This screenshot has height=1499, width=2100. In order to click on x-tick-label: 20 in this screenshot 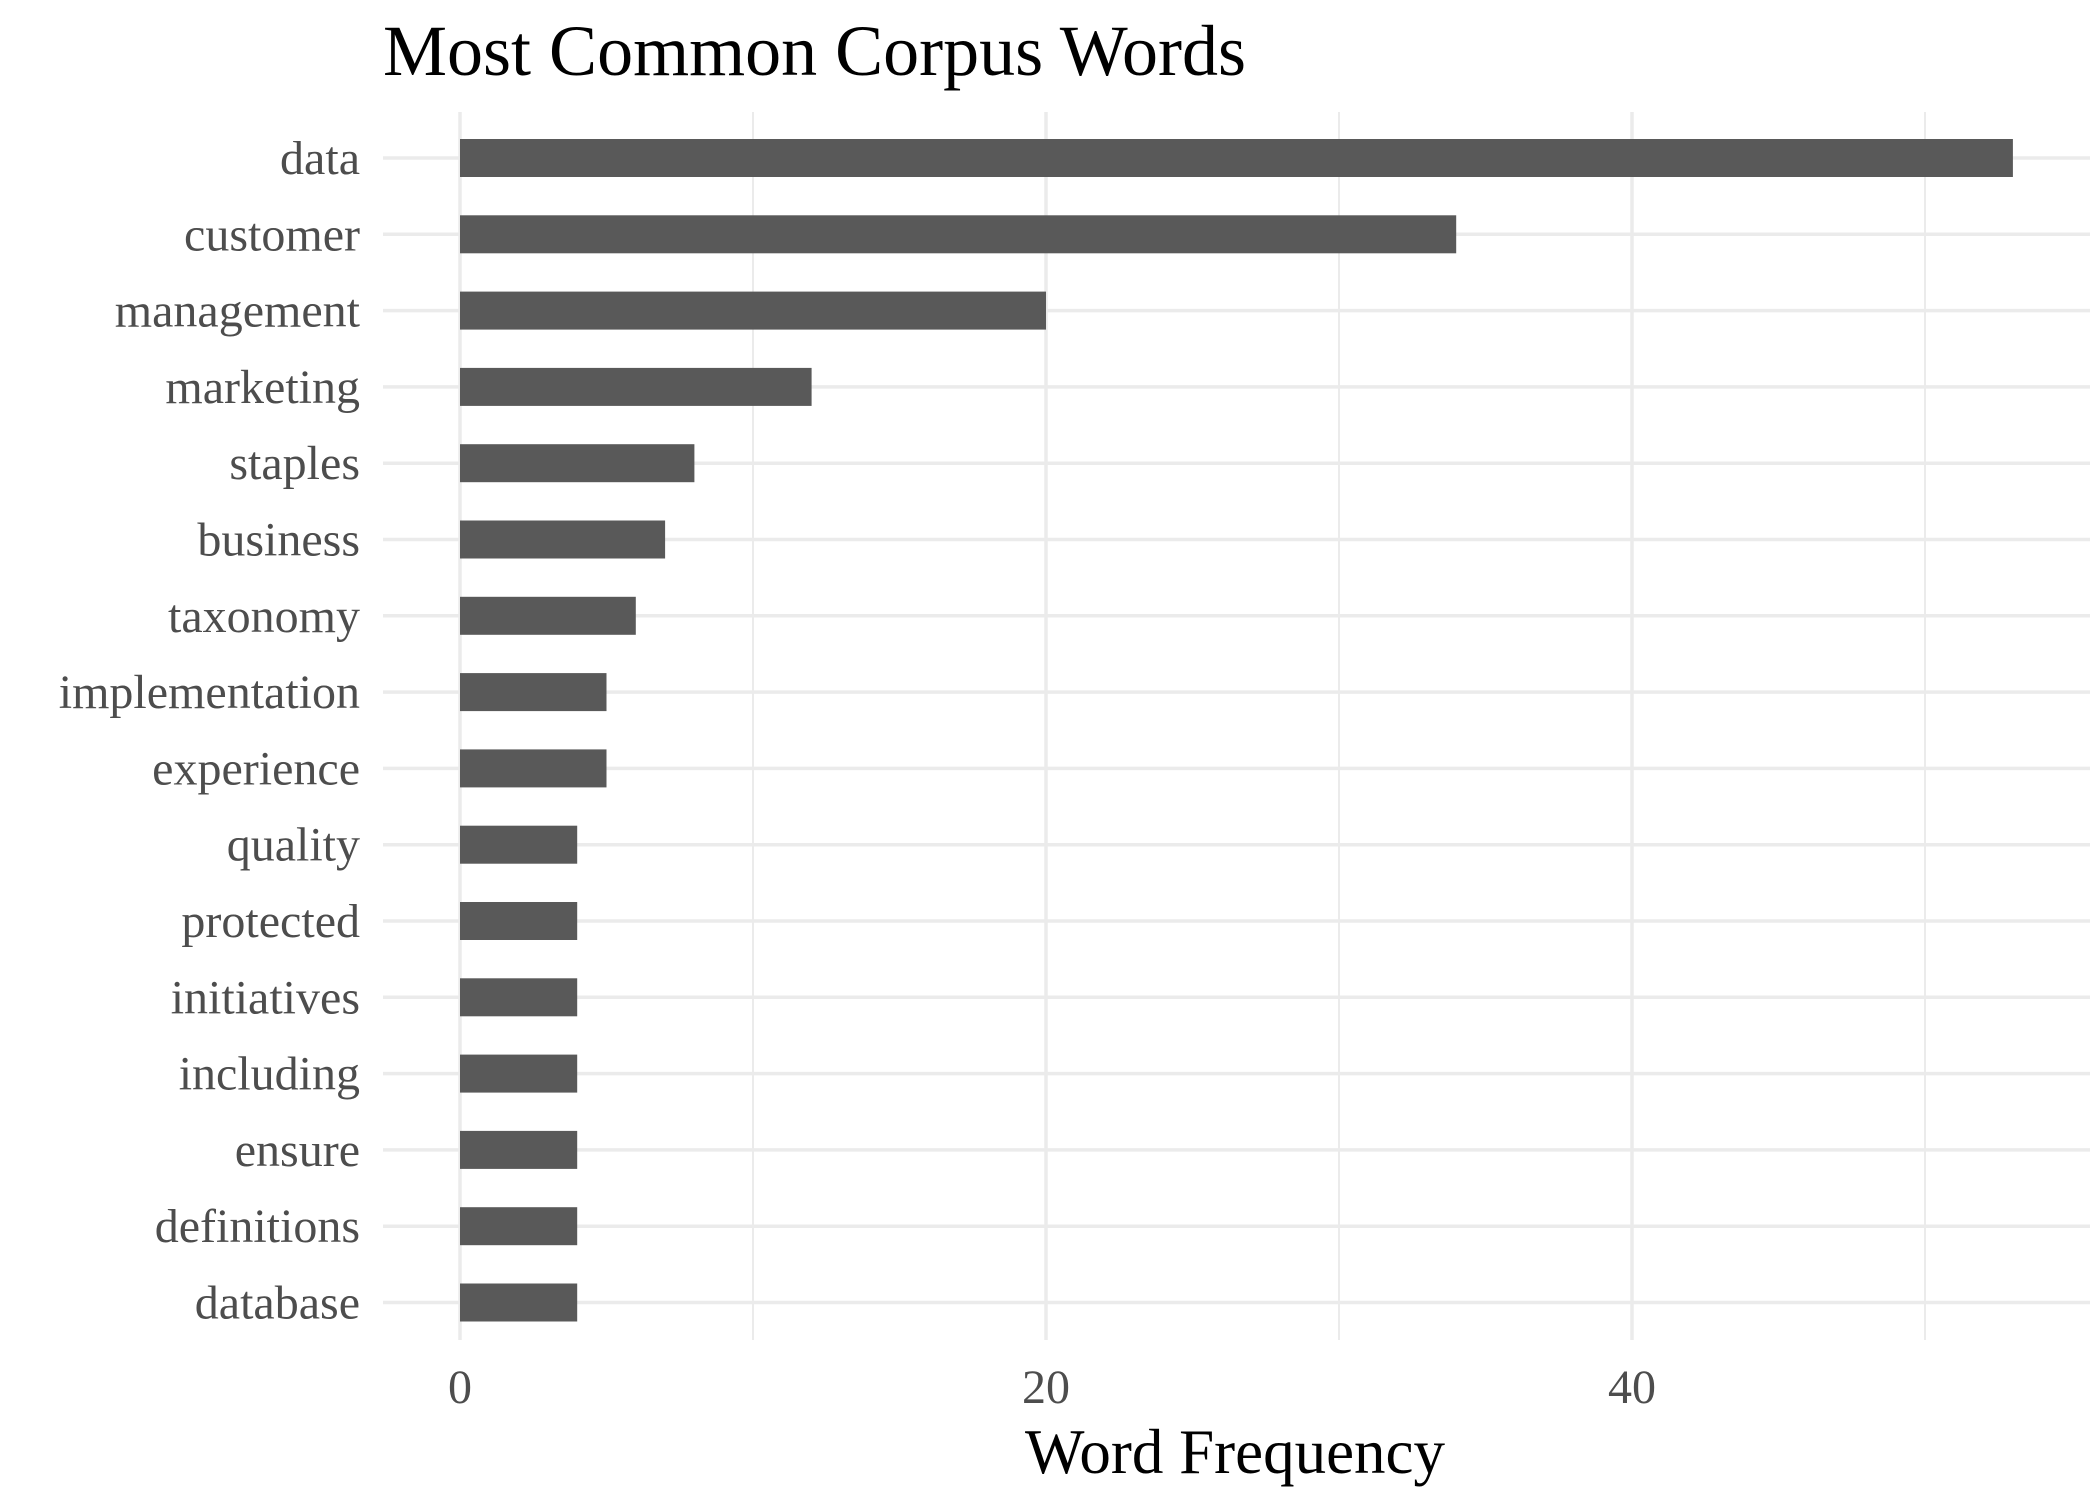, I will do `click(1046, 1387)`.